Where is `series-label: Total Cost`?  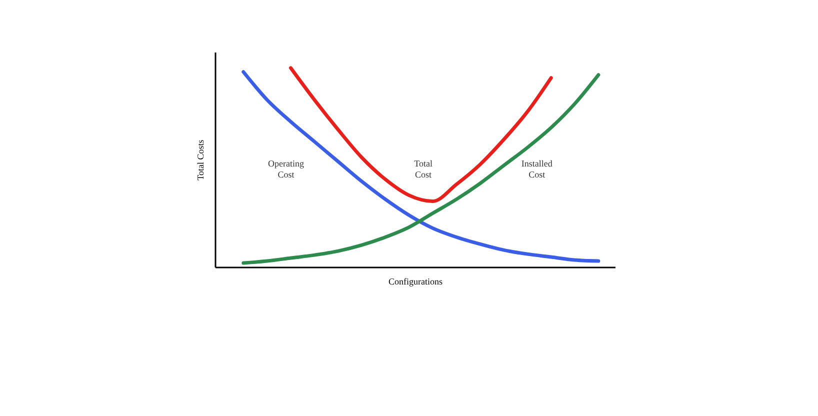 series-label: Total Cost is located at coordinates (423, 169).